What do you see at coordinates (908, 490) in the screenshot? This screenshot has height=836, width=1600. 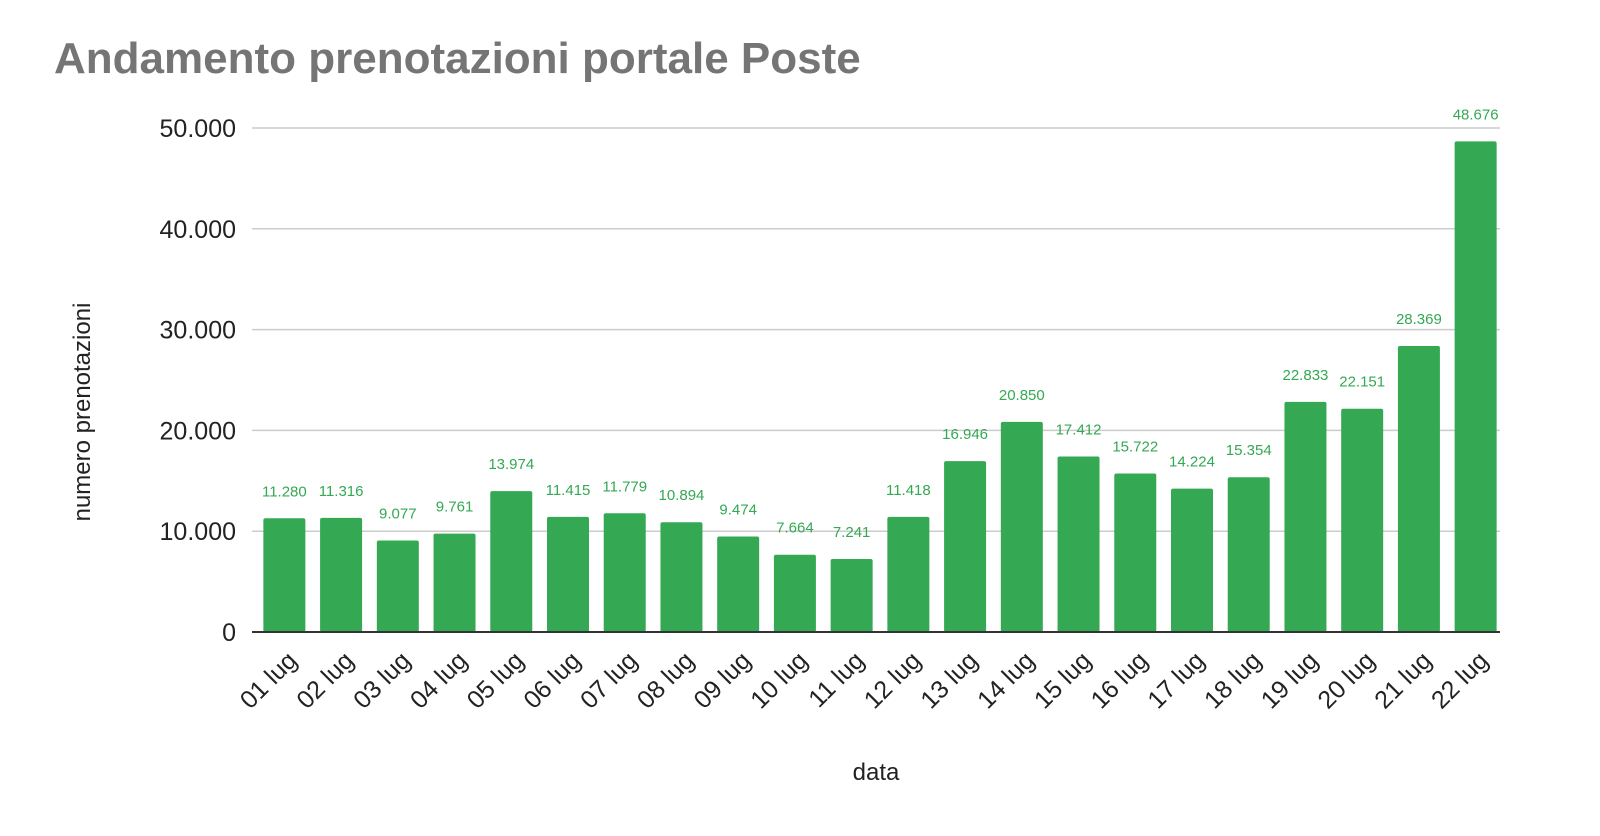 I see `bar-value-label: 11.418` at bounding box center [908, 490].